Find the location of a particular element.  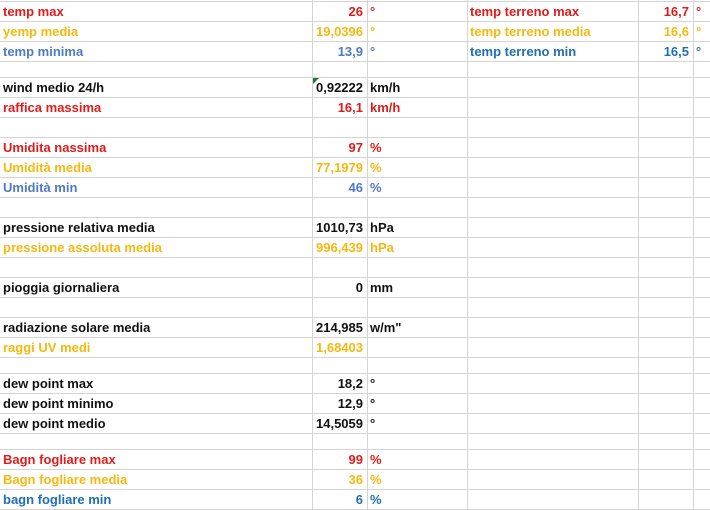

cell-unit: mm is located at coordinates (382, 287).